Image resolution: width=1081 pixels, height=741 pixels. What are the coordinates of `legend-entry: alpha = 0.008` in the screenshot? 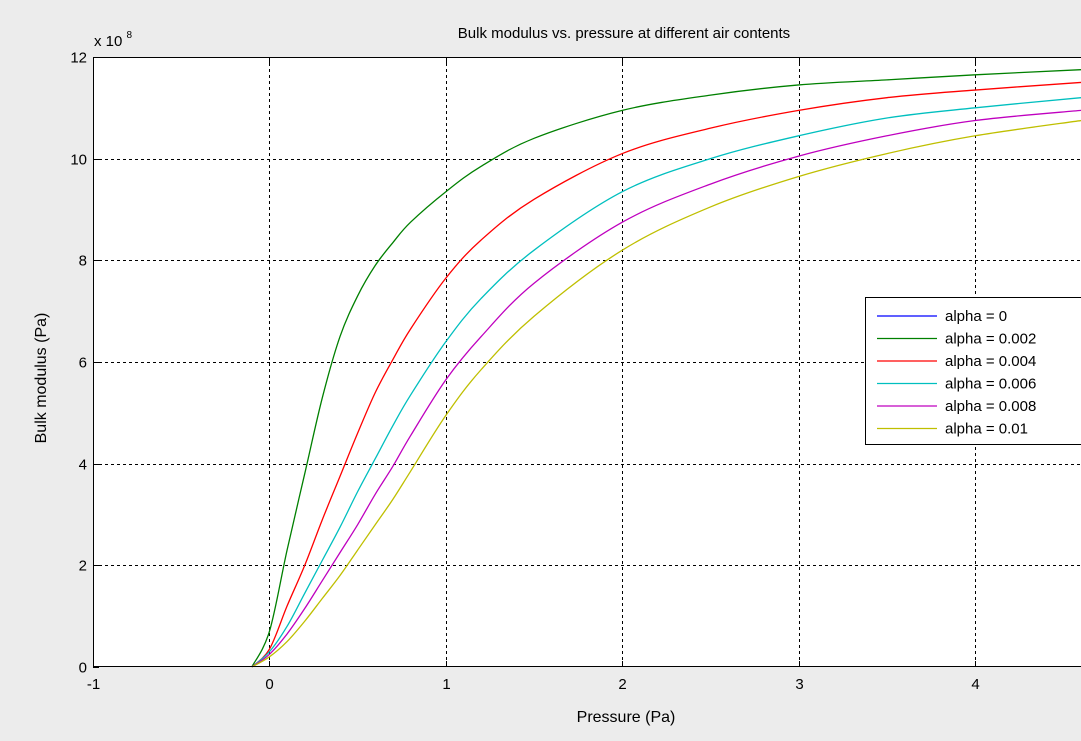 It's located at (990, 406).